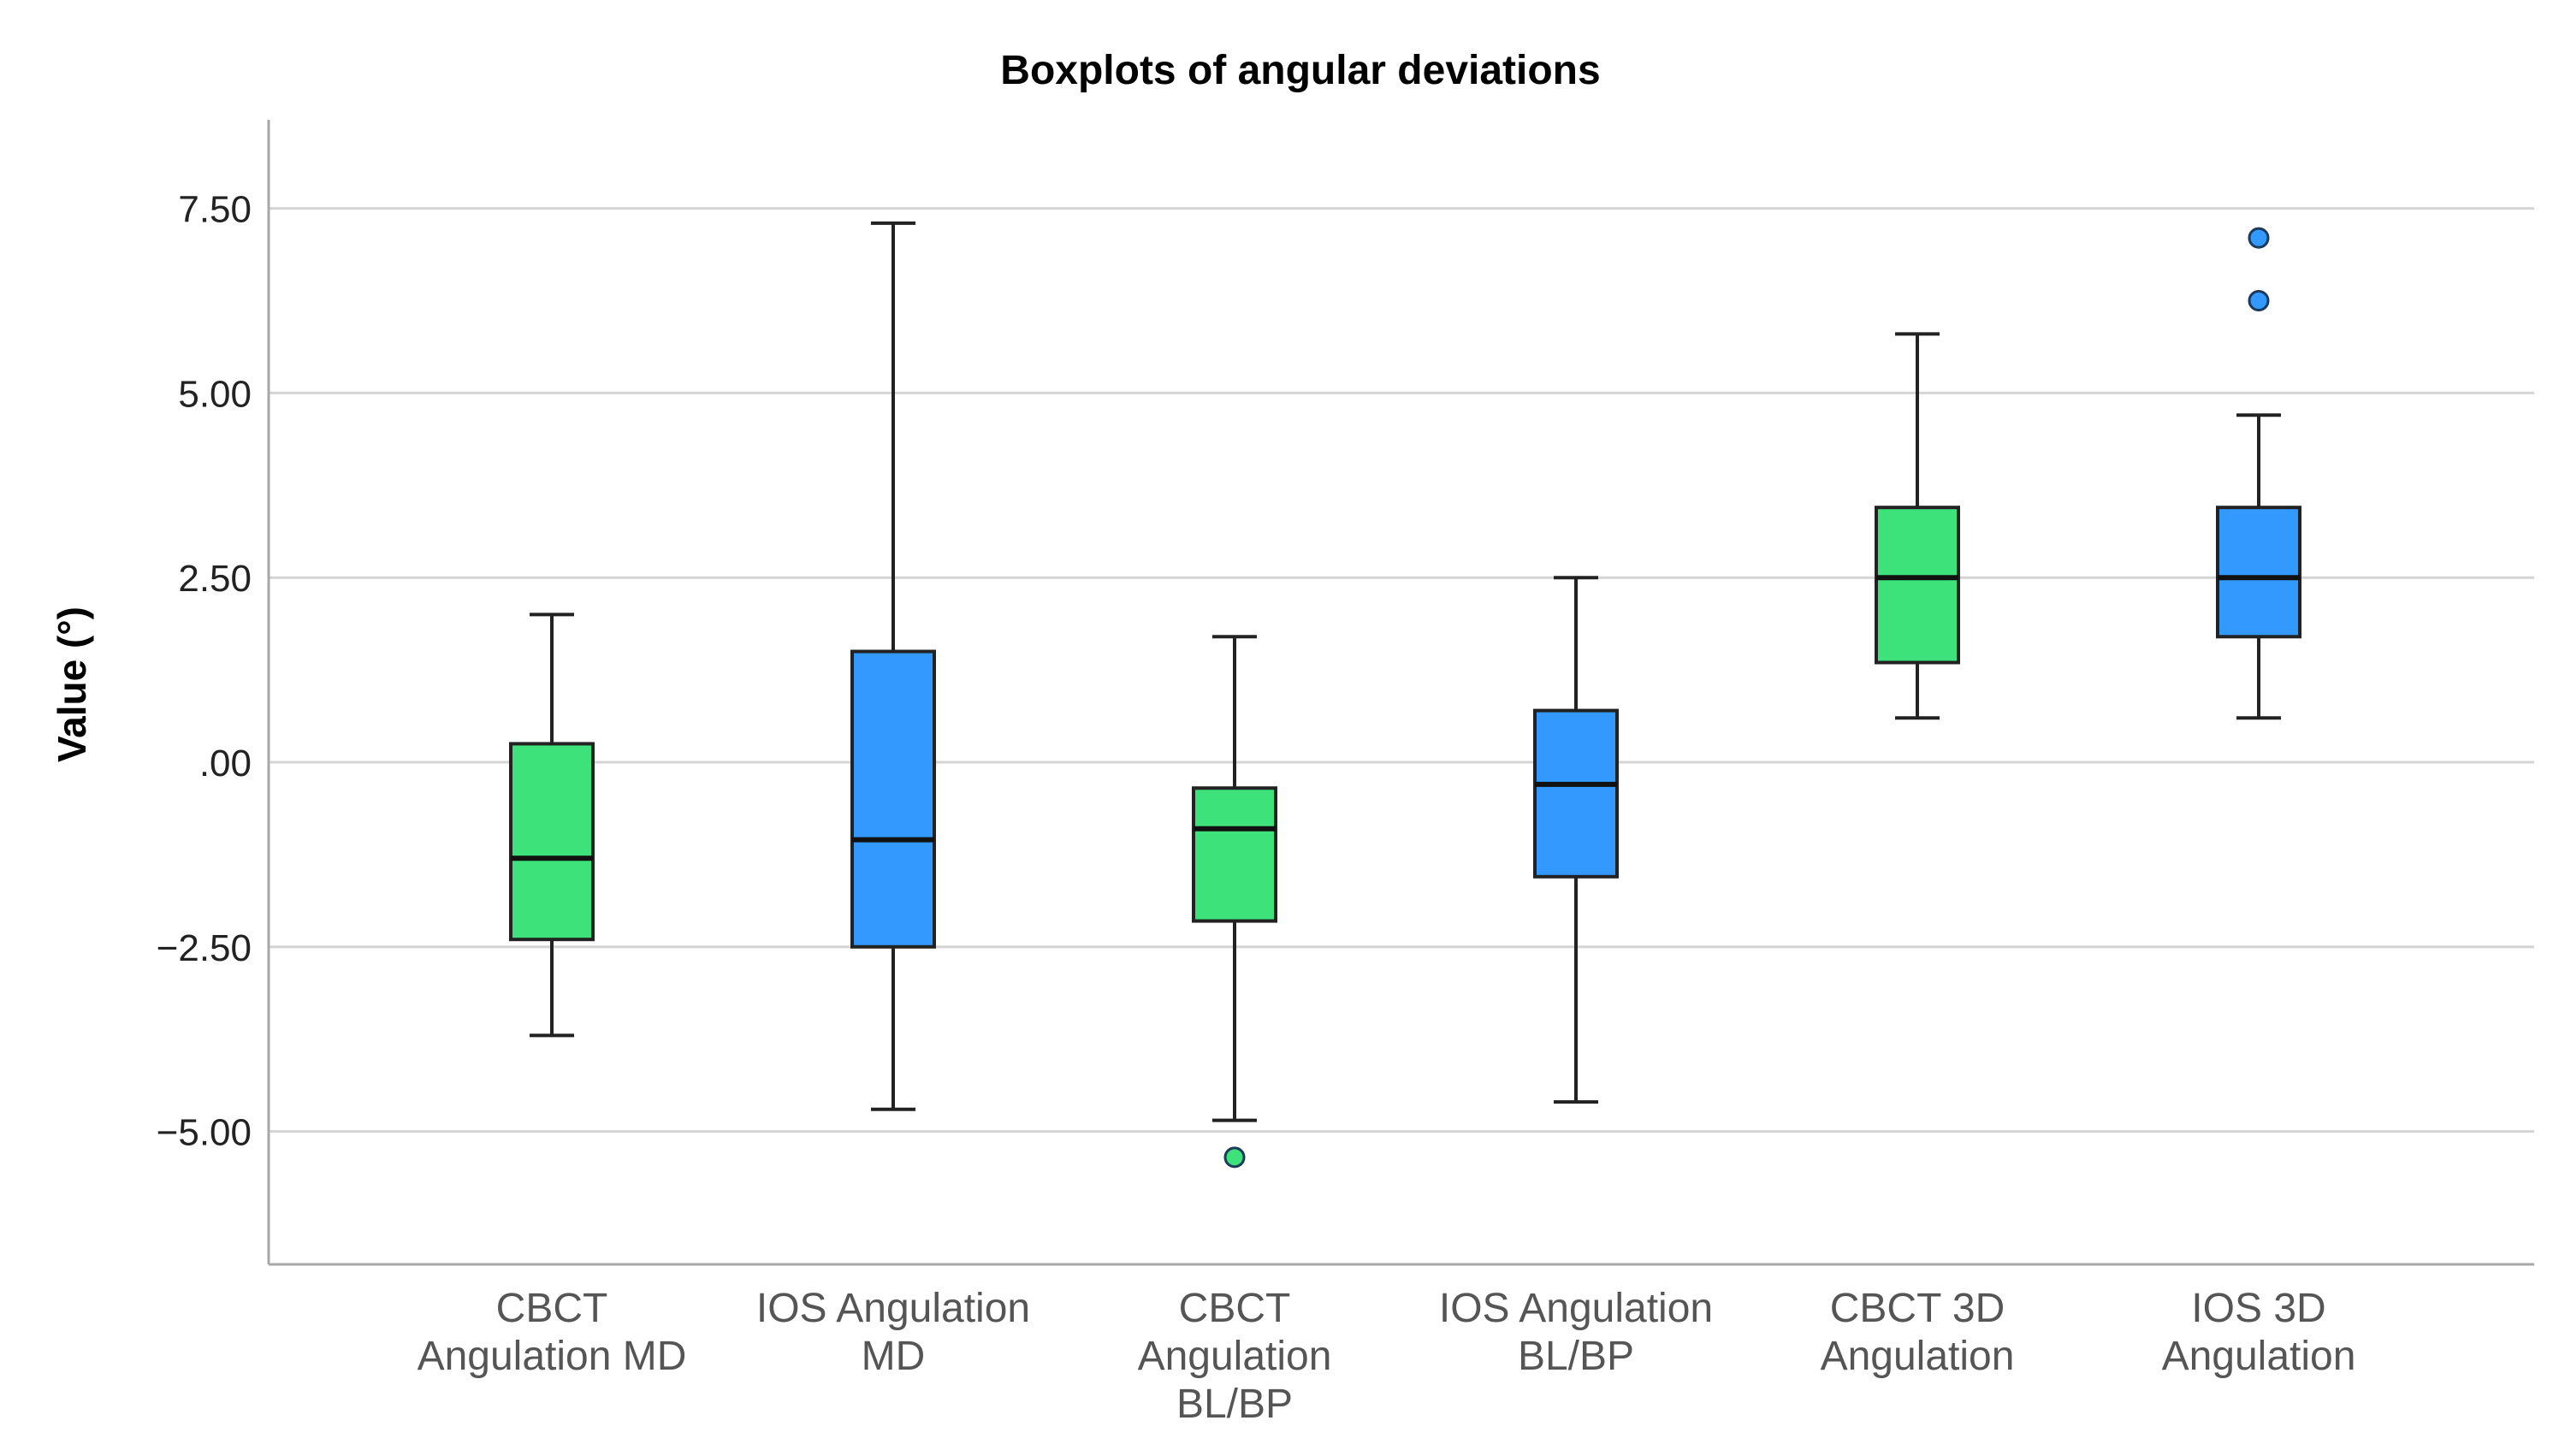 Image resolution: width=2565 pixels, height=1456 pixels. Describe the element at coordinates (894, 1356) in the screenshot. I see `x-tick-label-line: MD` at that location.